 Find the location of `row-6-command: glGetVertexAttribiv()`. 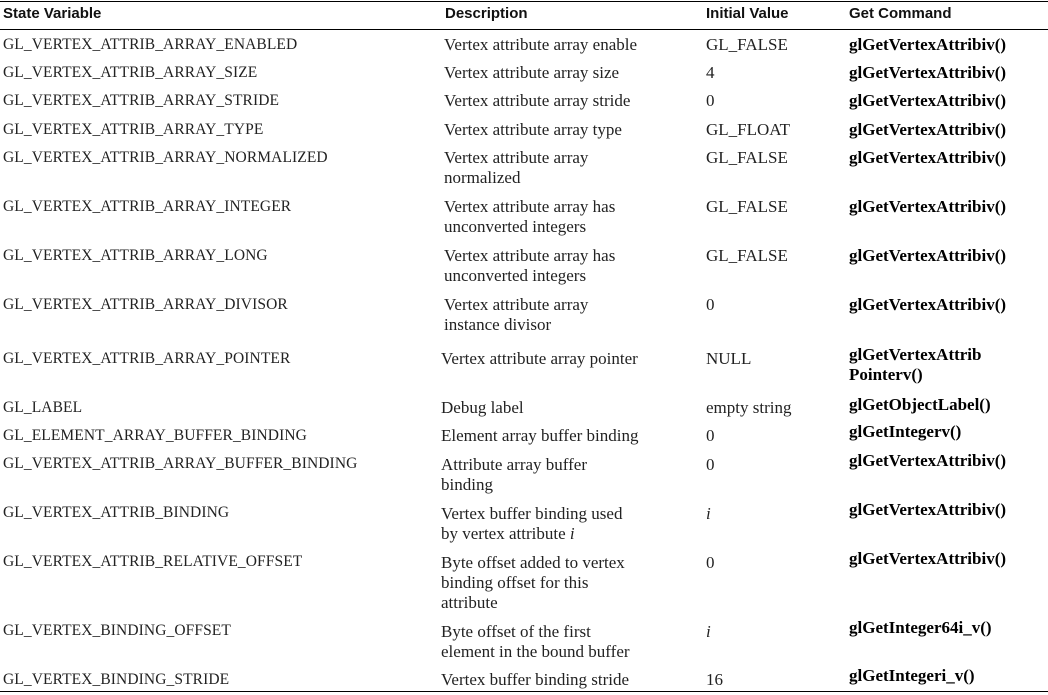

row-6-command: glGetVertexAttribiv() is located at coordinates (928, 255).